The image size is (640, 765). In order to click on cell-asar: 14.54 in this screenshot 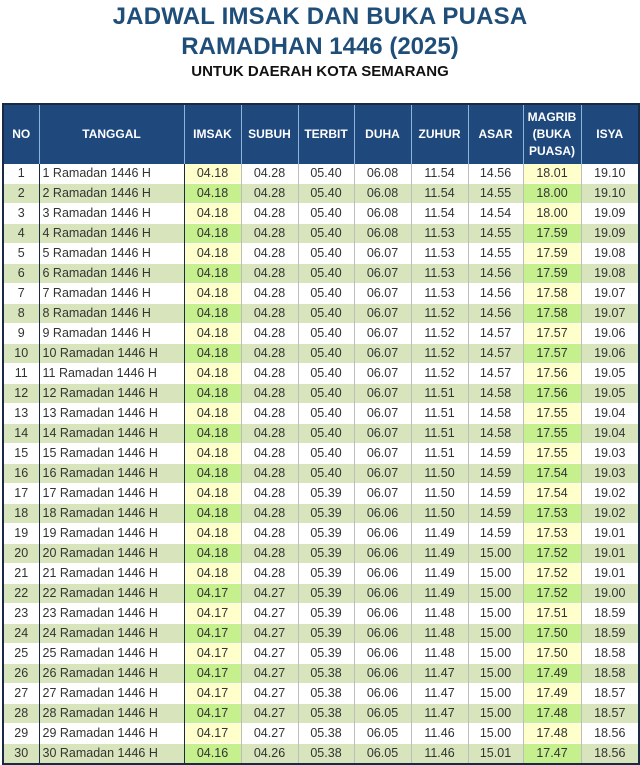, I will do `click(495, 213)`.